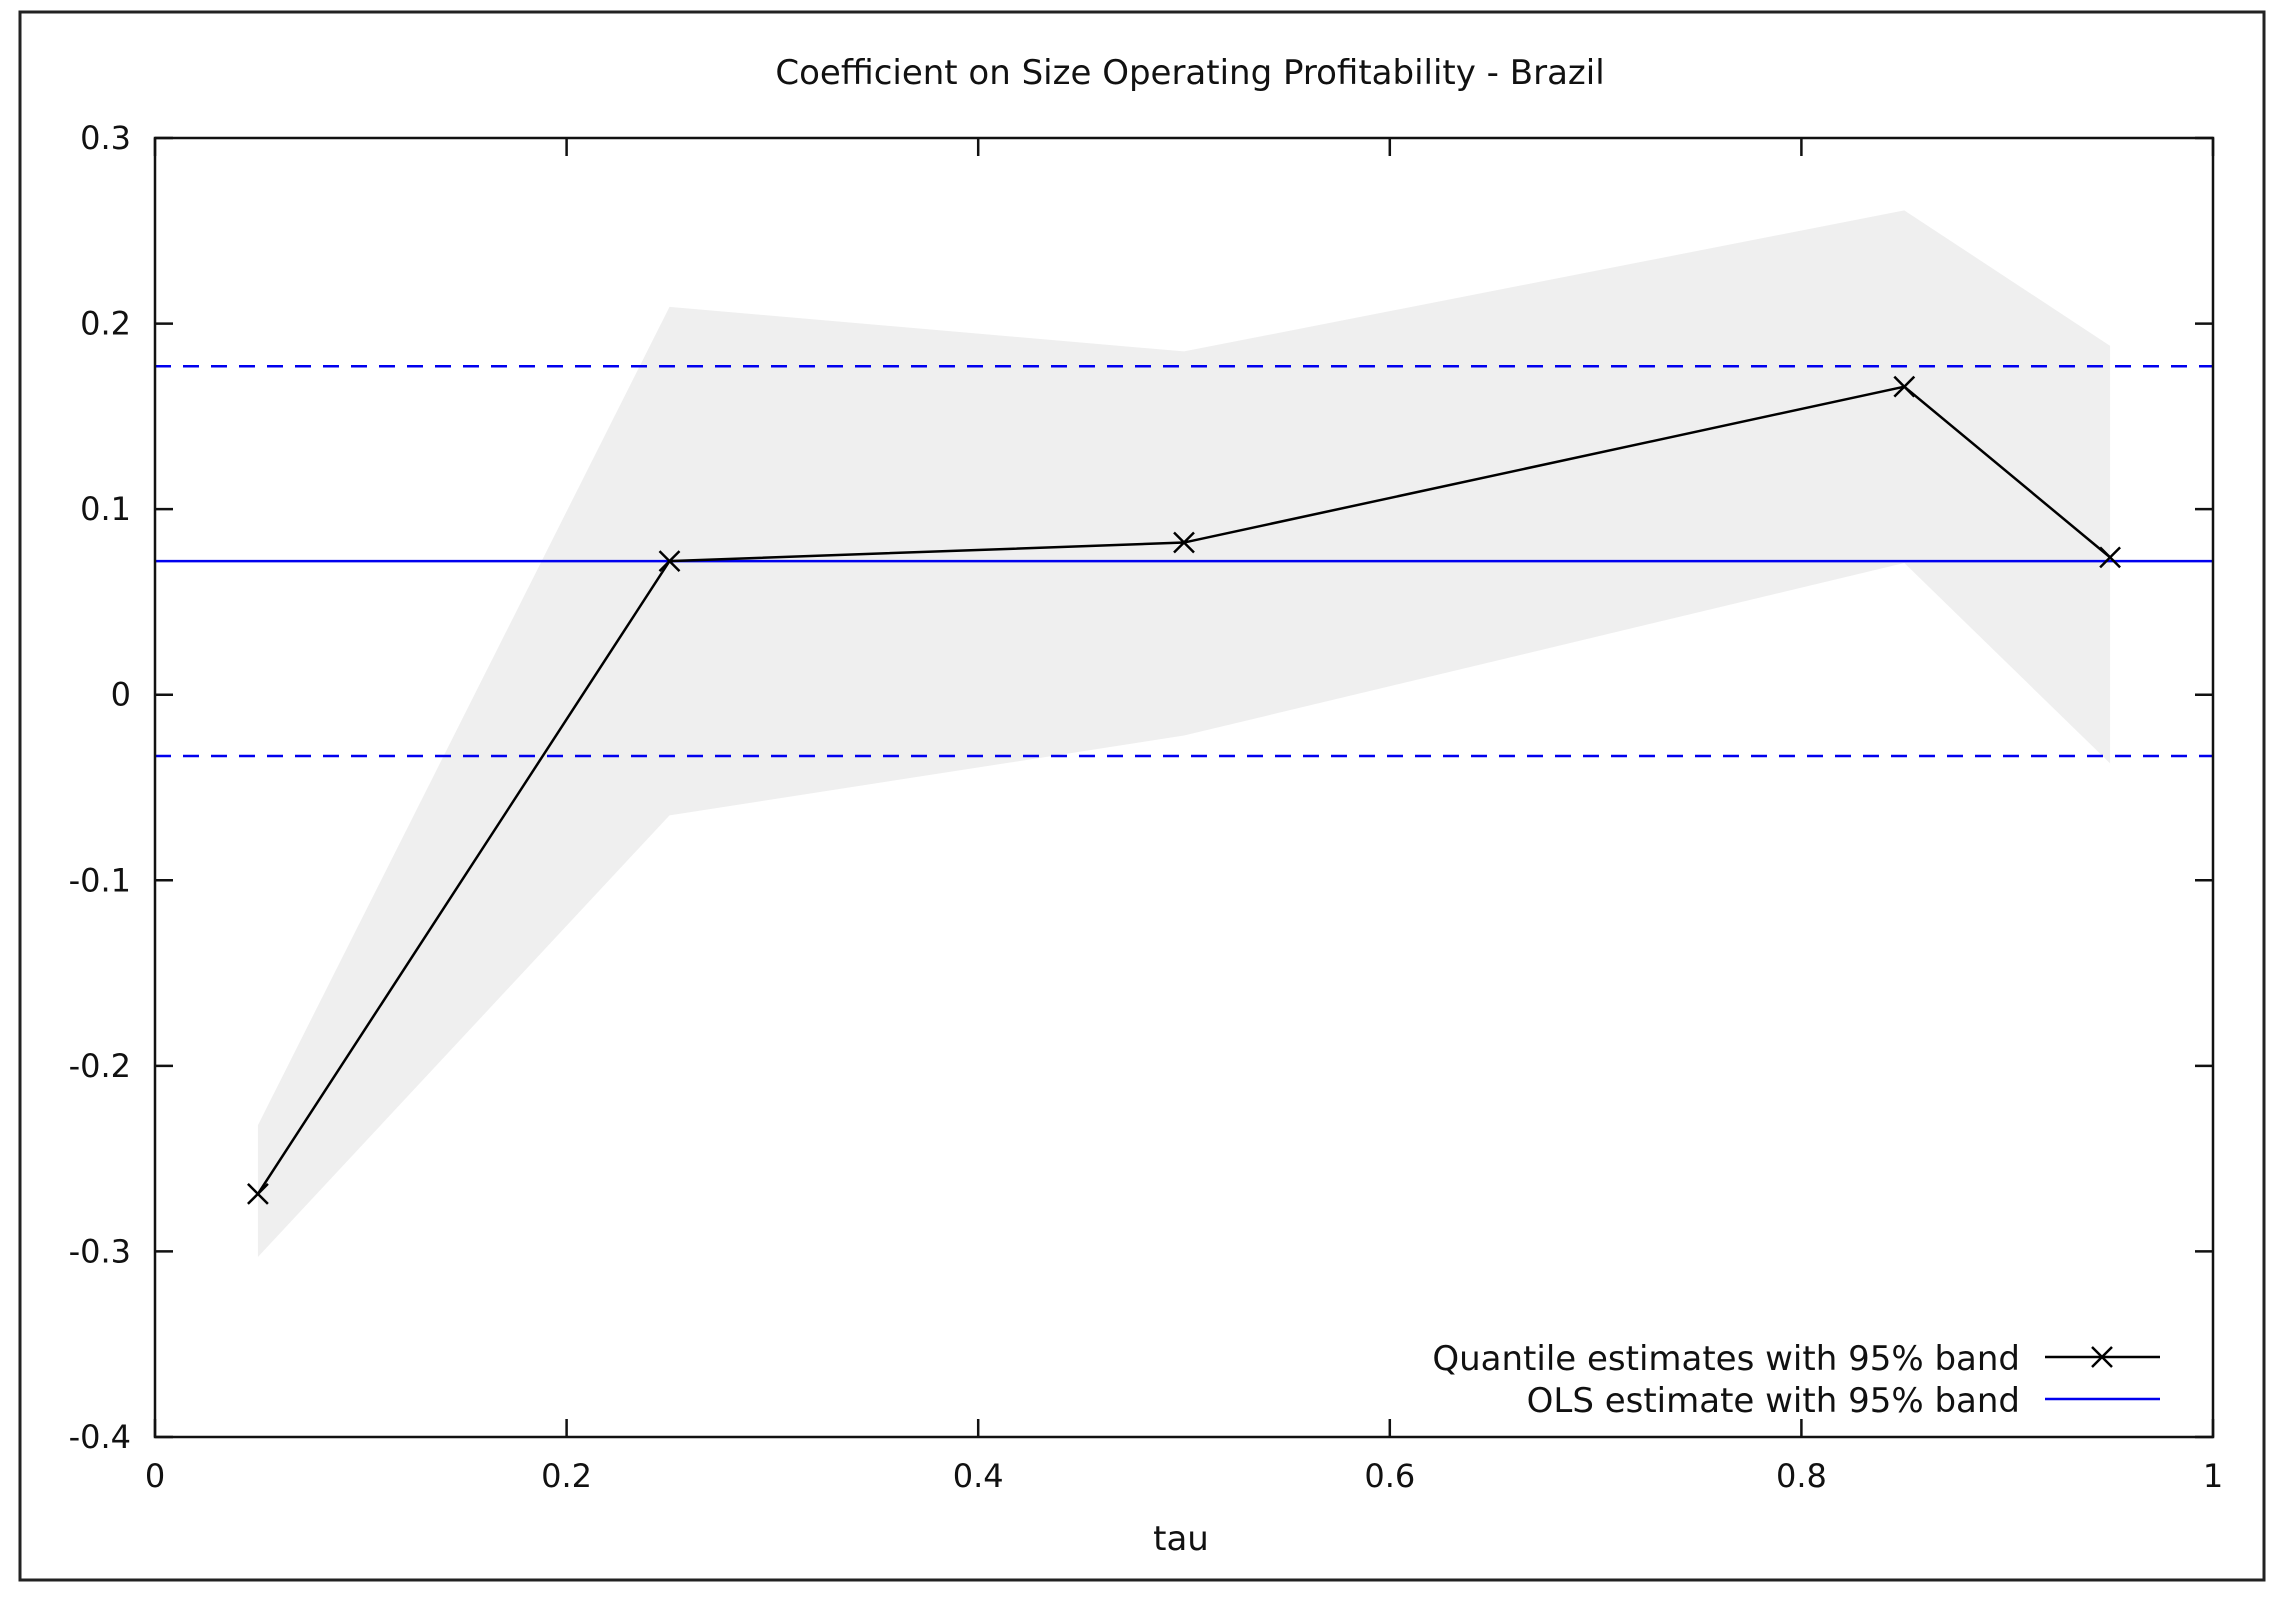 This screenshot has width=2284, height=1609. What do you see at coordinates (2213, 1476) in the screenshot?
I see `x-tick-label: 1` at bounding box center [2213, 1476].